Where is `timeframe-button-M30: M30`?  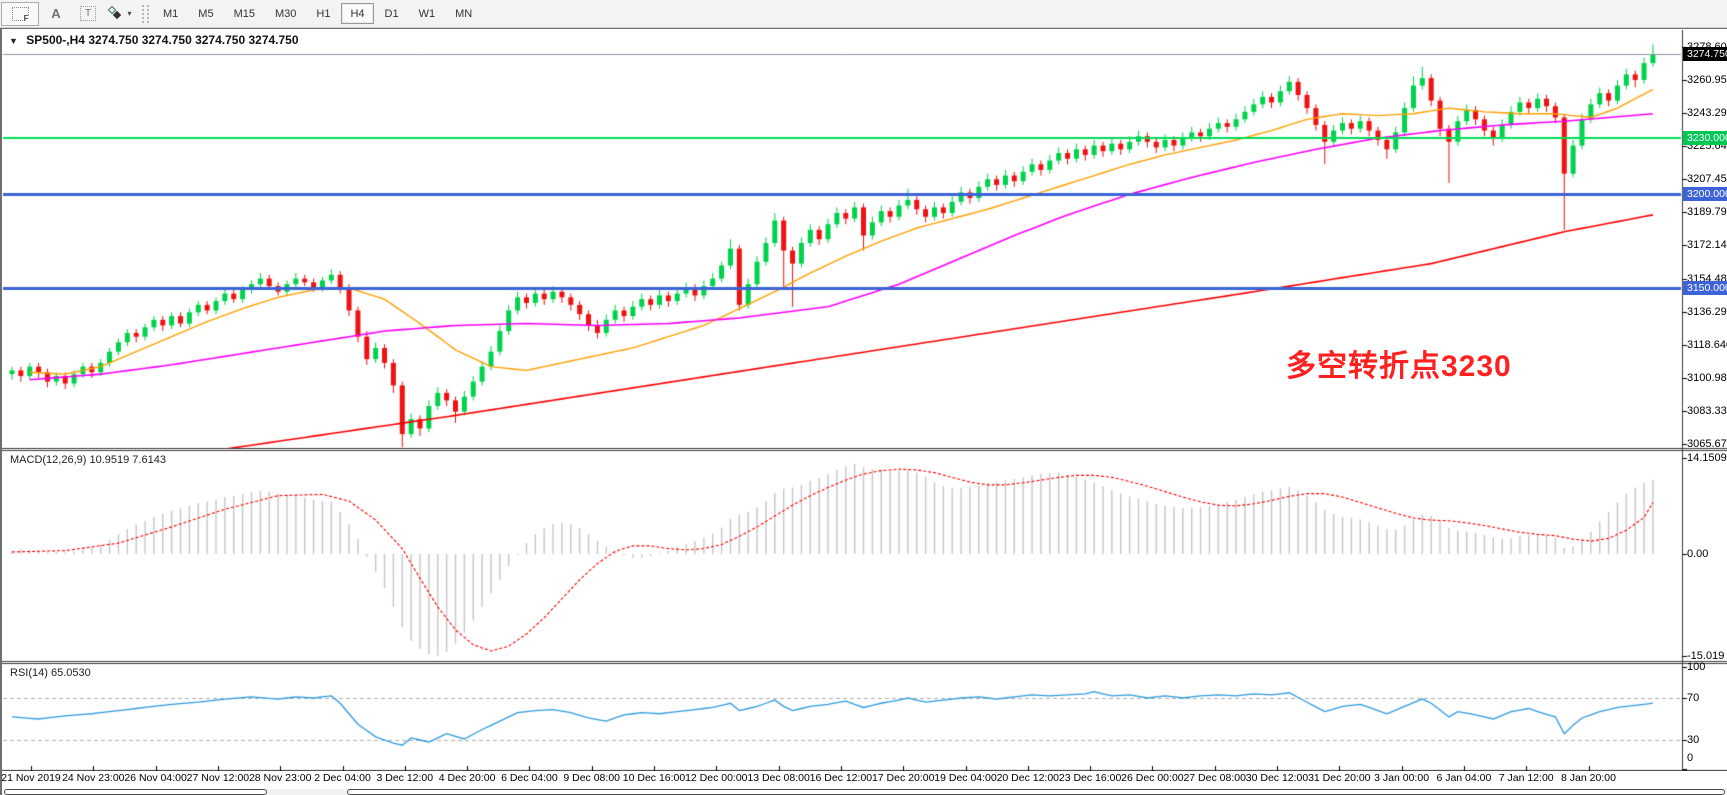 timeframe-button-M30: M30 is located at coordinates (285, 13).